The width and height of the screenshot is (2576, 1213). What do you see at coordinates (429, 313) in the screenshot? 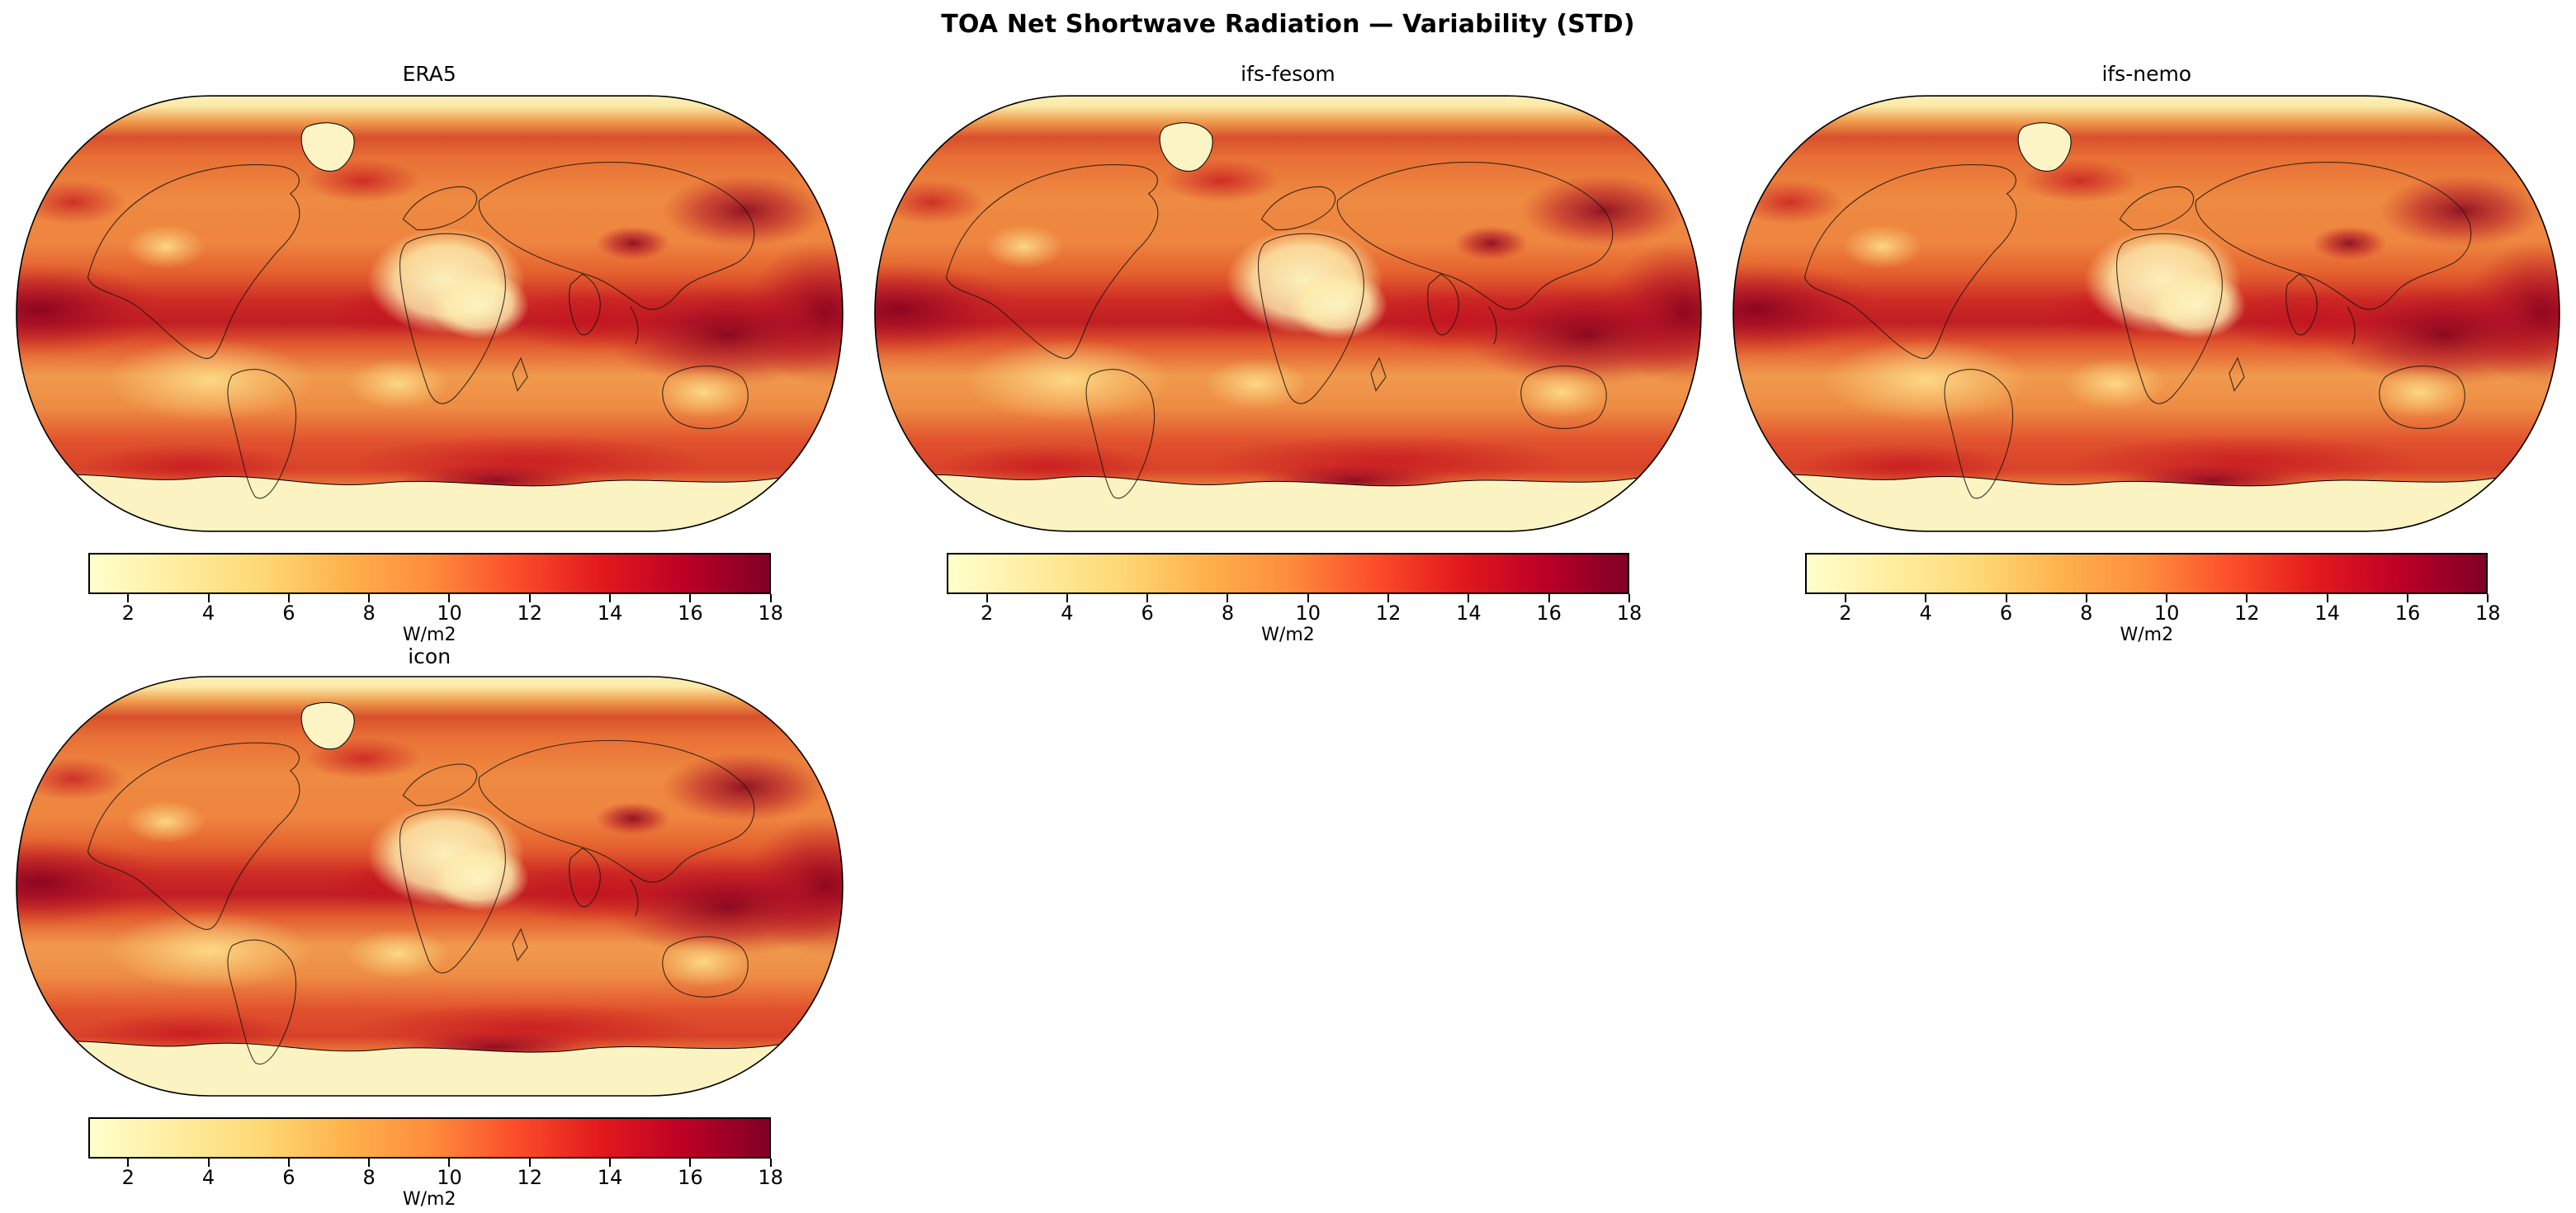
I see `map-era5` at bounding box center [429, 313].